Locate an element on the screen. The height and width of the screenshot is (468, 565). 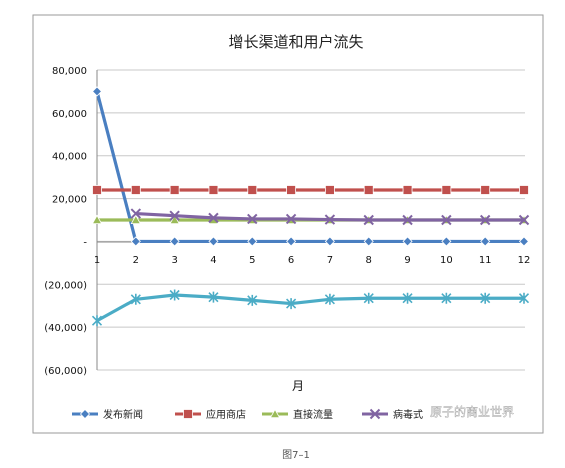
y-tick-label: 20,000 is located at coordinates (69, 200).